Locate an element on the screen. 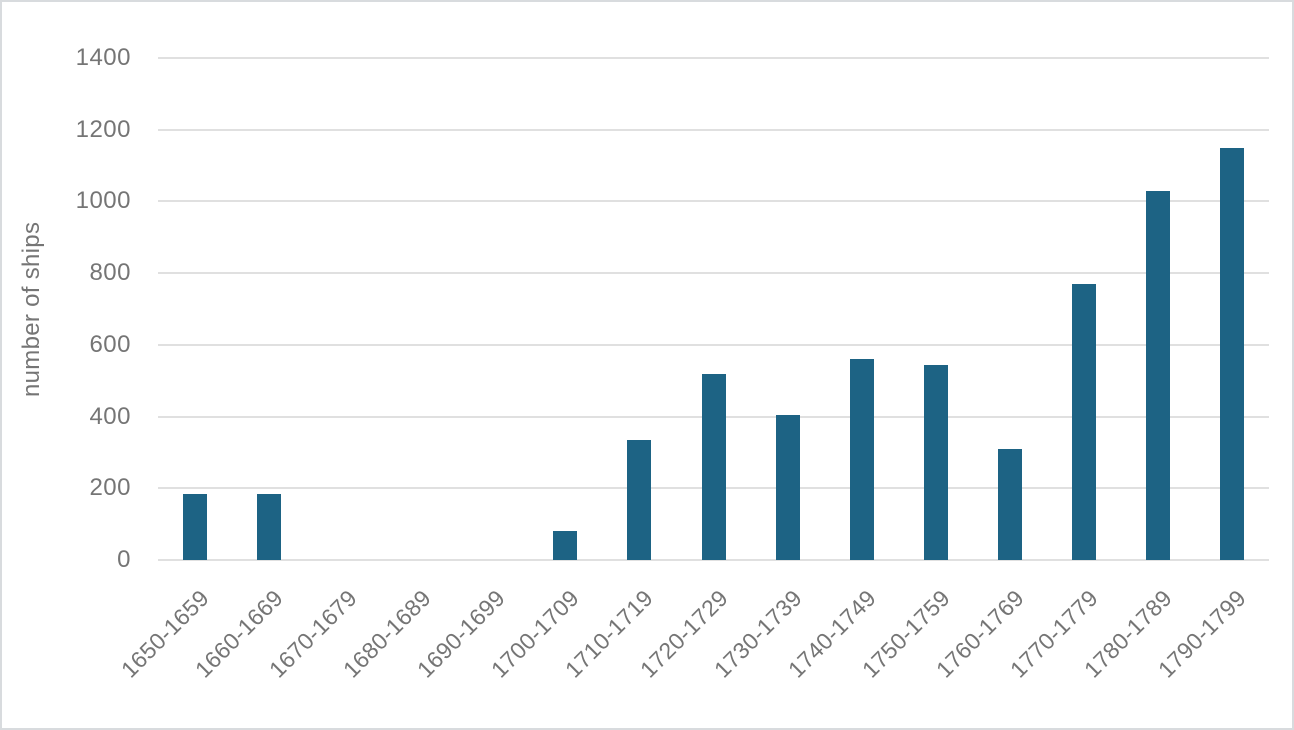  y-tick-label: 400 is located at coordinates (110, 416).